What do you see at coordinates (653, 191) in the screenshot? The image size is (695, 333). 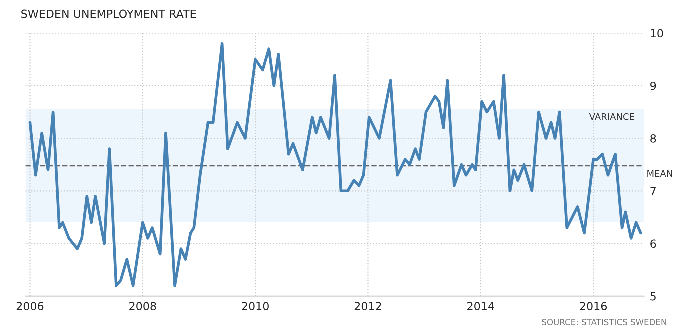 I see `y-tick-label: 7` at bounding box center [653, 191].